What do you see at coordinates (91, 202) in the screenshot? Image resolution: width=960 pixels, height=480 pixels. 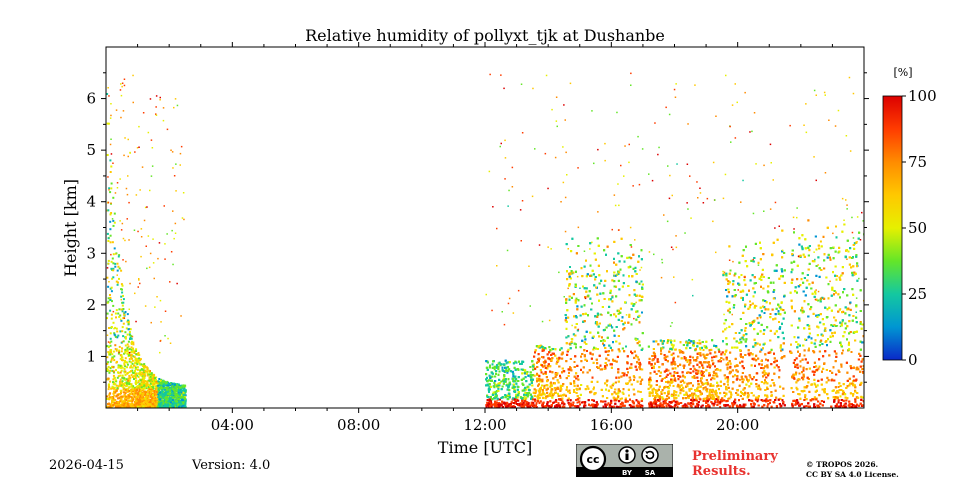 I see `y-tick-label: 4` at bounding box center [91, 202].